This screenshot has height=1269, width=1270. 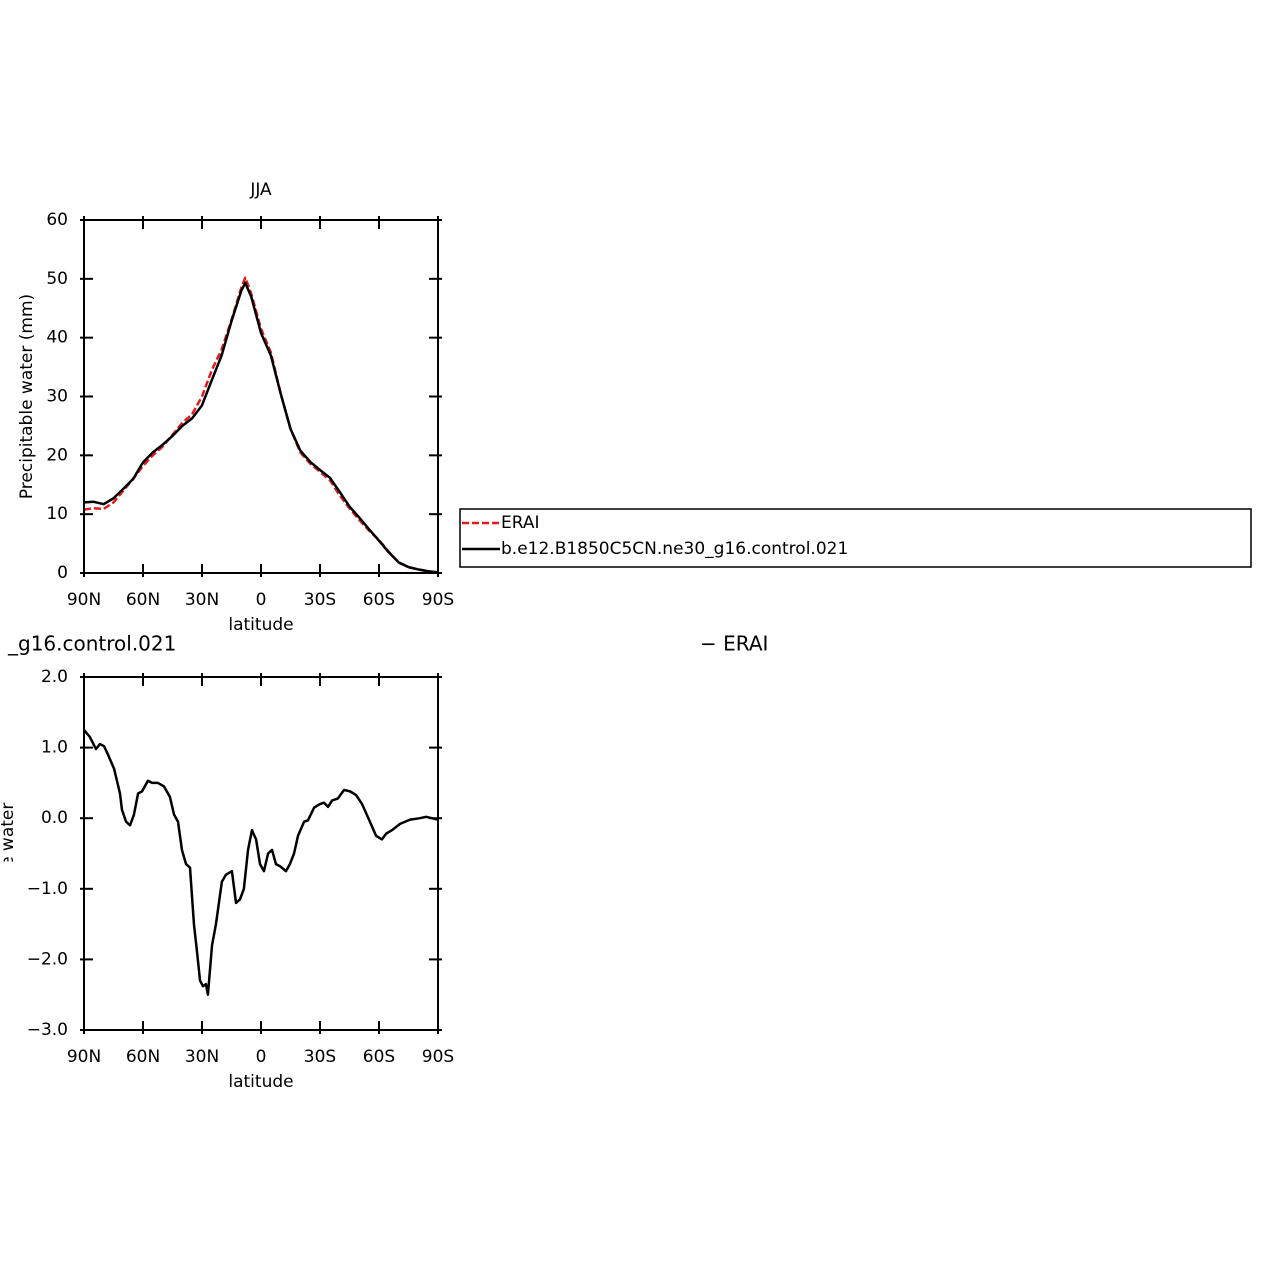 I want to click on legend-label: ERAI, so click(x=520, y=523).